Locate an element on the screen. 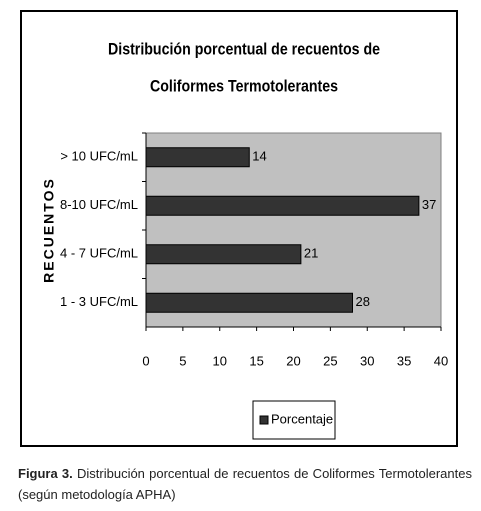 The image size is (481, 511). x-tick-label: 10 is located at coordinates (220, 360).